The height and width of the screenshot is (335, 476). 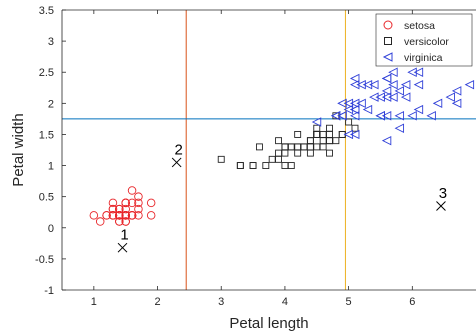 I want to click on legend-label-versicolor: versicolor, so click(x=426, y=42).